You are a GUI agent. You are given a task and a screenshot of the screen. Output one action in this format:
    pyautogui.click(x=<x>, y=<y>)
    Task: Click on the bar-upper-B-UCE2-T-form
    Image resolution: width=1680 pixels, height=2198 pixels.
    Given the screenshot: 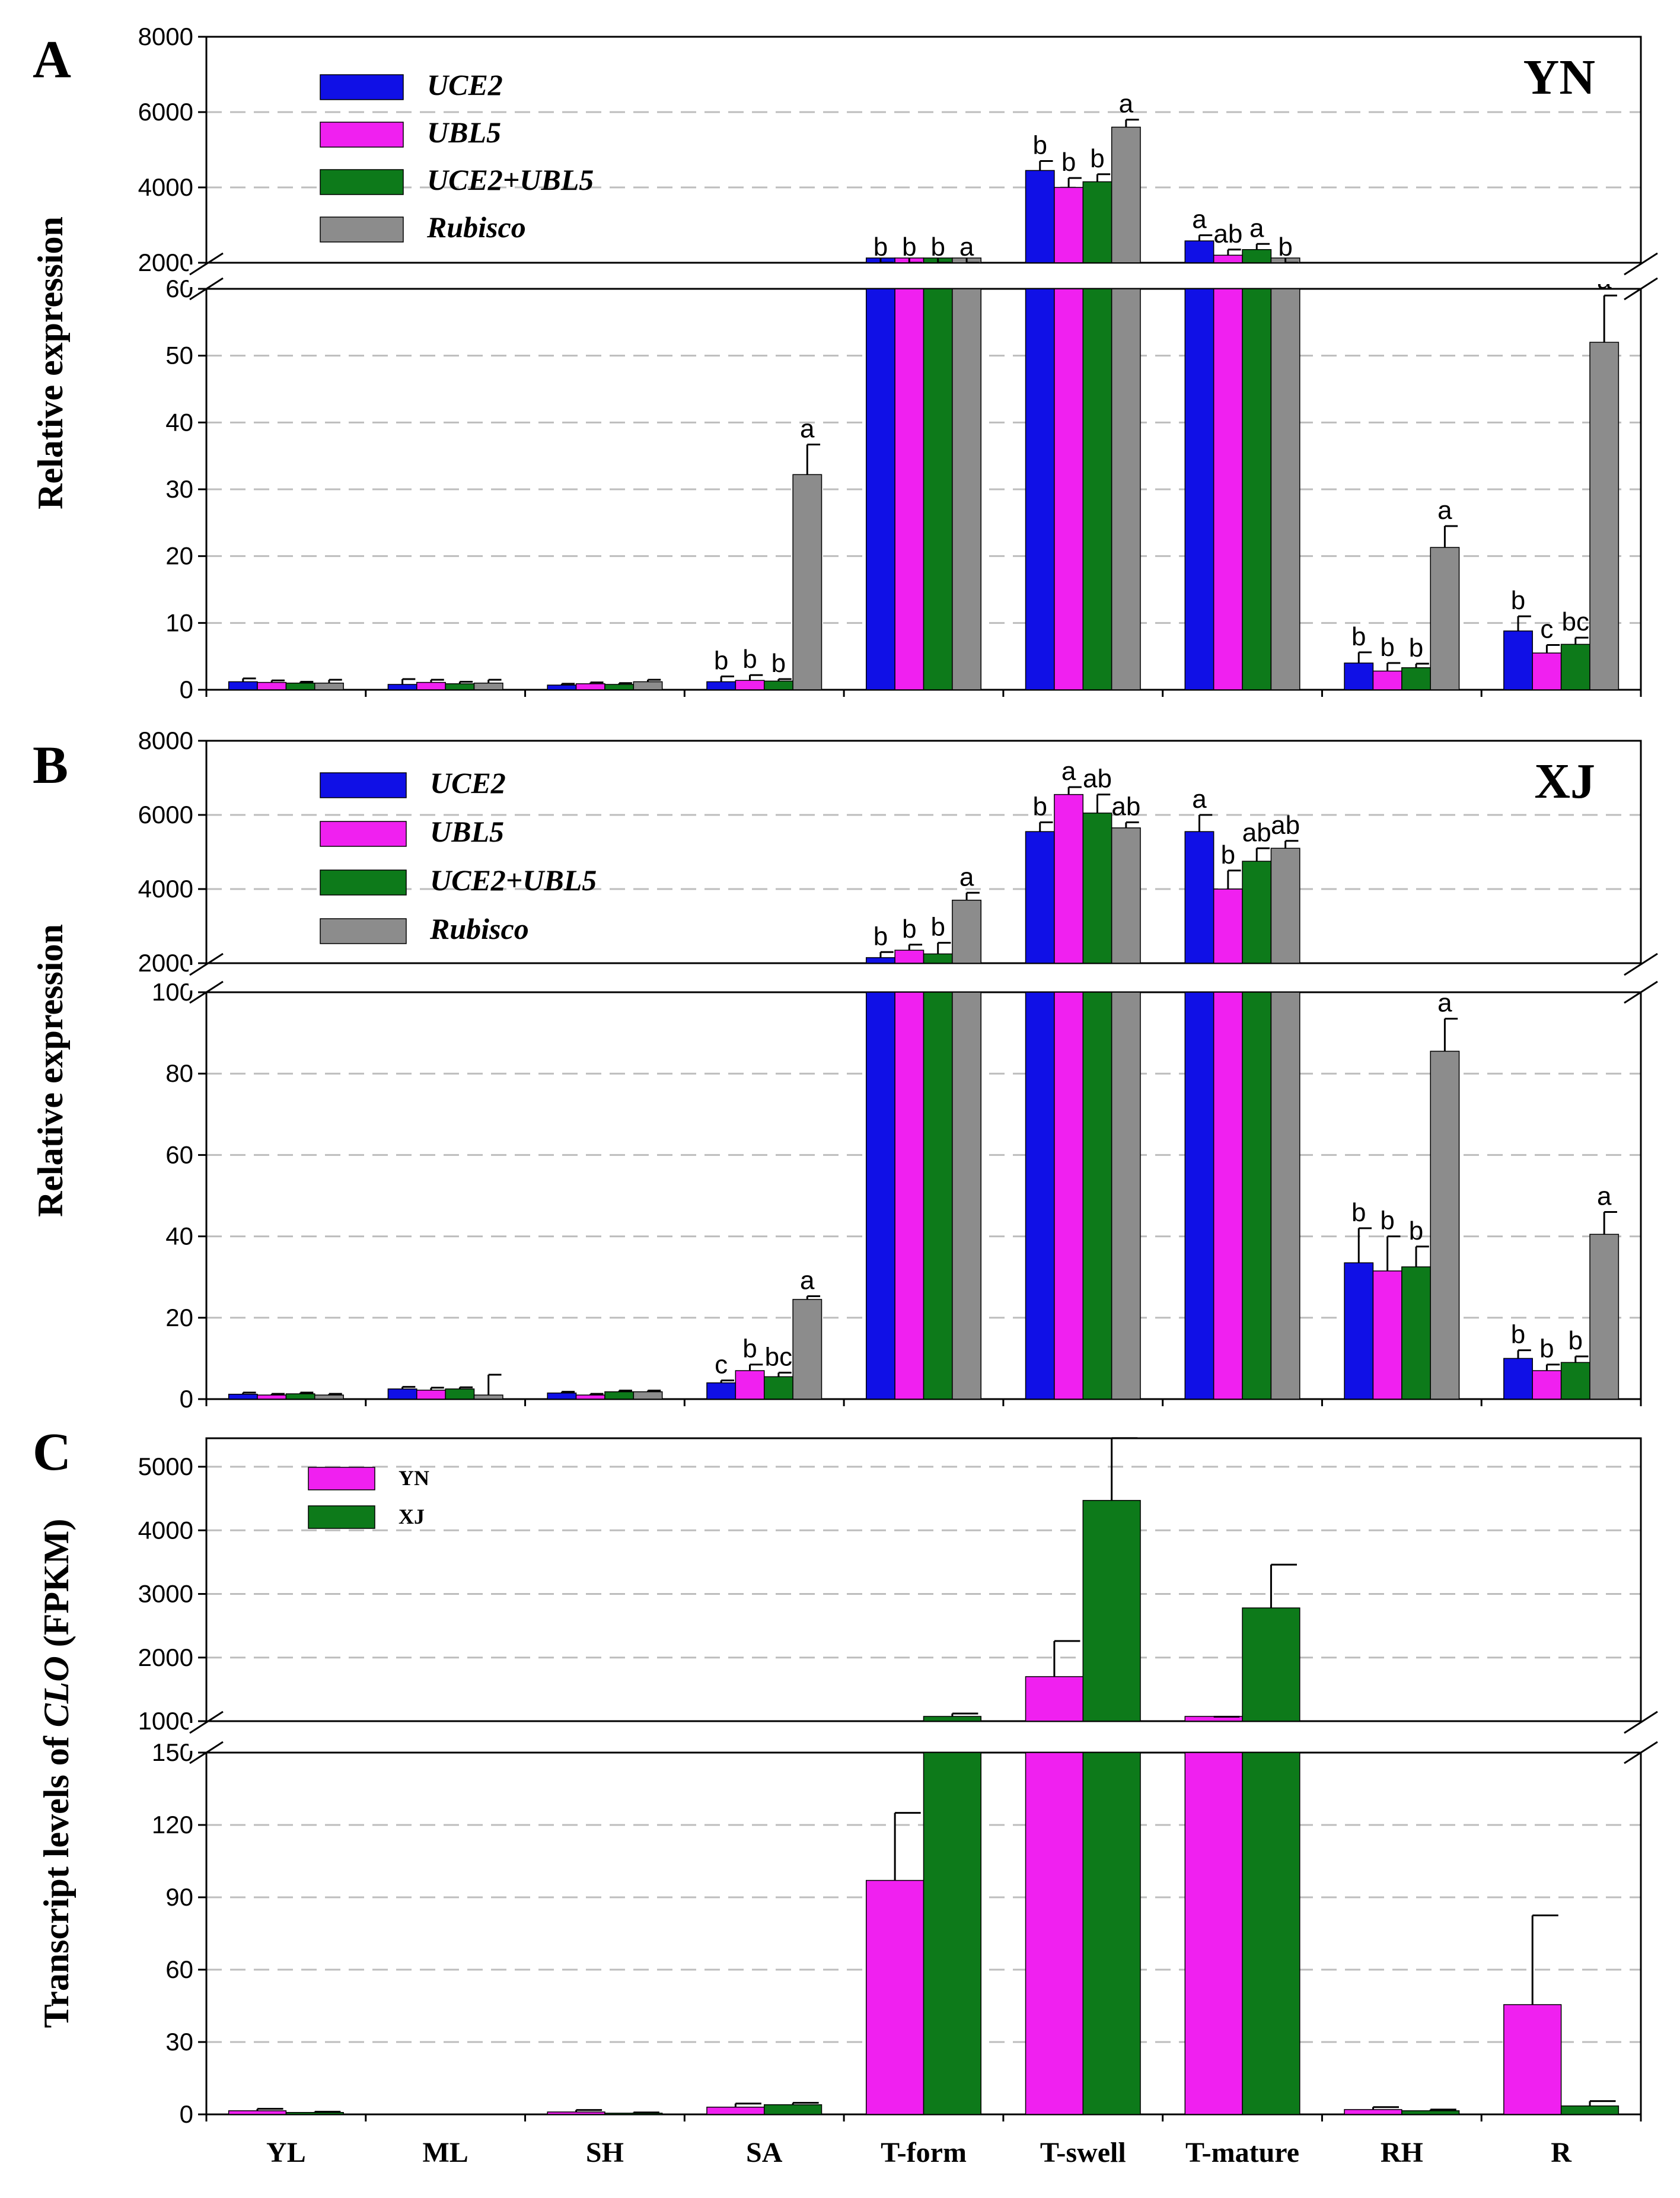 What is the action you would take?
    pyautogui.click(x=880, y=961)
    